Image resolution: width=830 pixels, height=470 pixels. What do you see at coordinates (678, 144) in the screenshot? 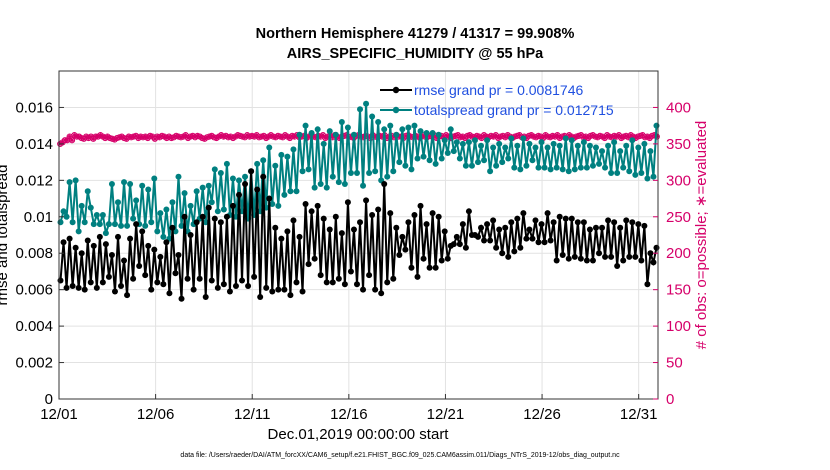
I see `y2-tick-label: 350` at bounding box center [678, 144].